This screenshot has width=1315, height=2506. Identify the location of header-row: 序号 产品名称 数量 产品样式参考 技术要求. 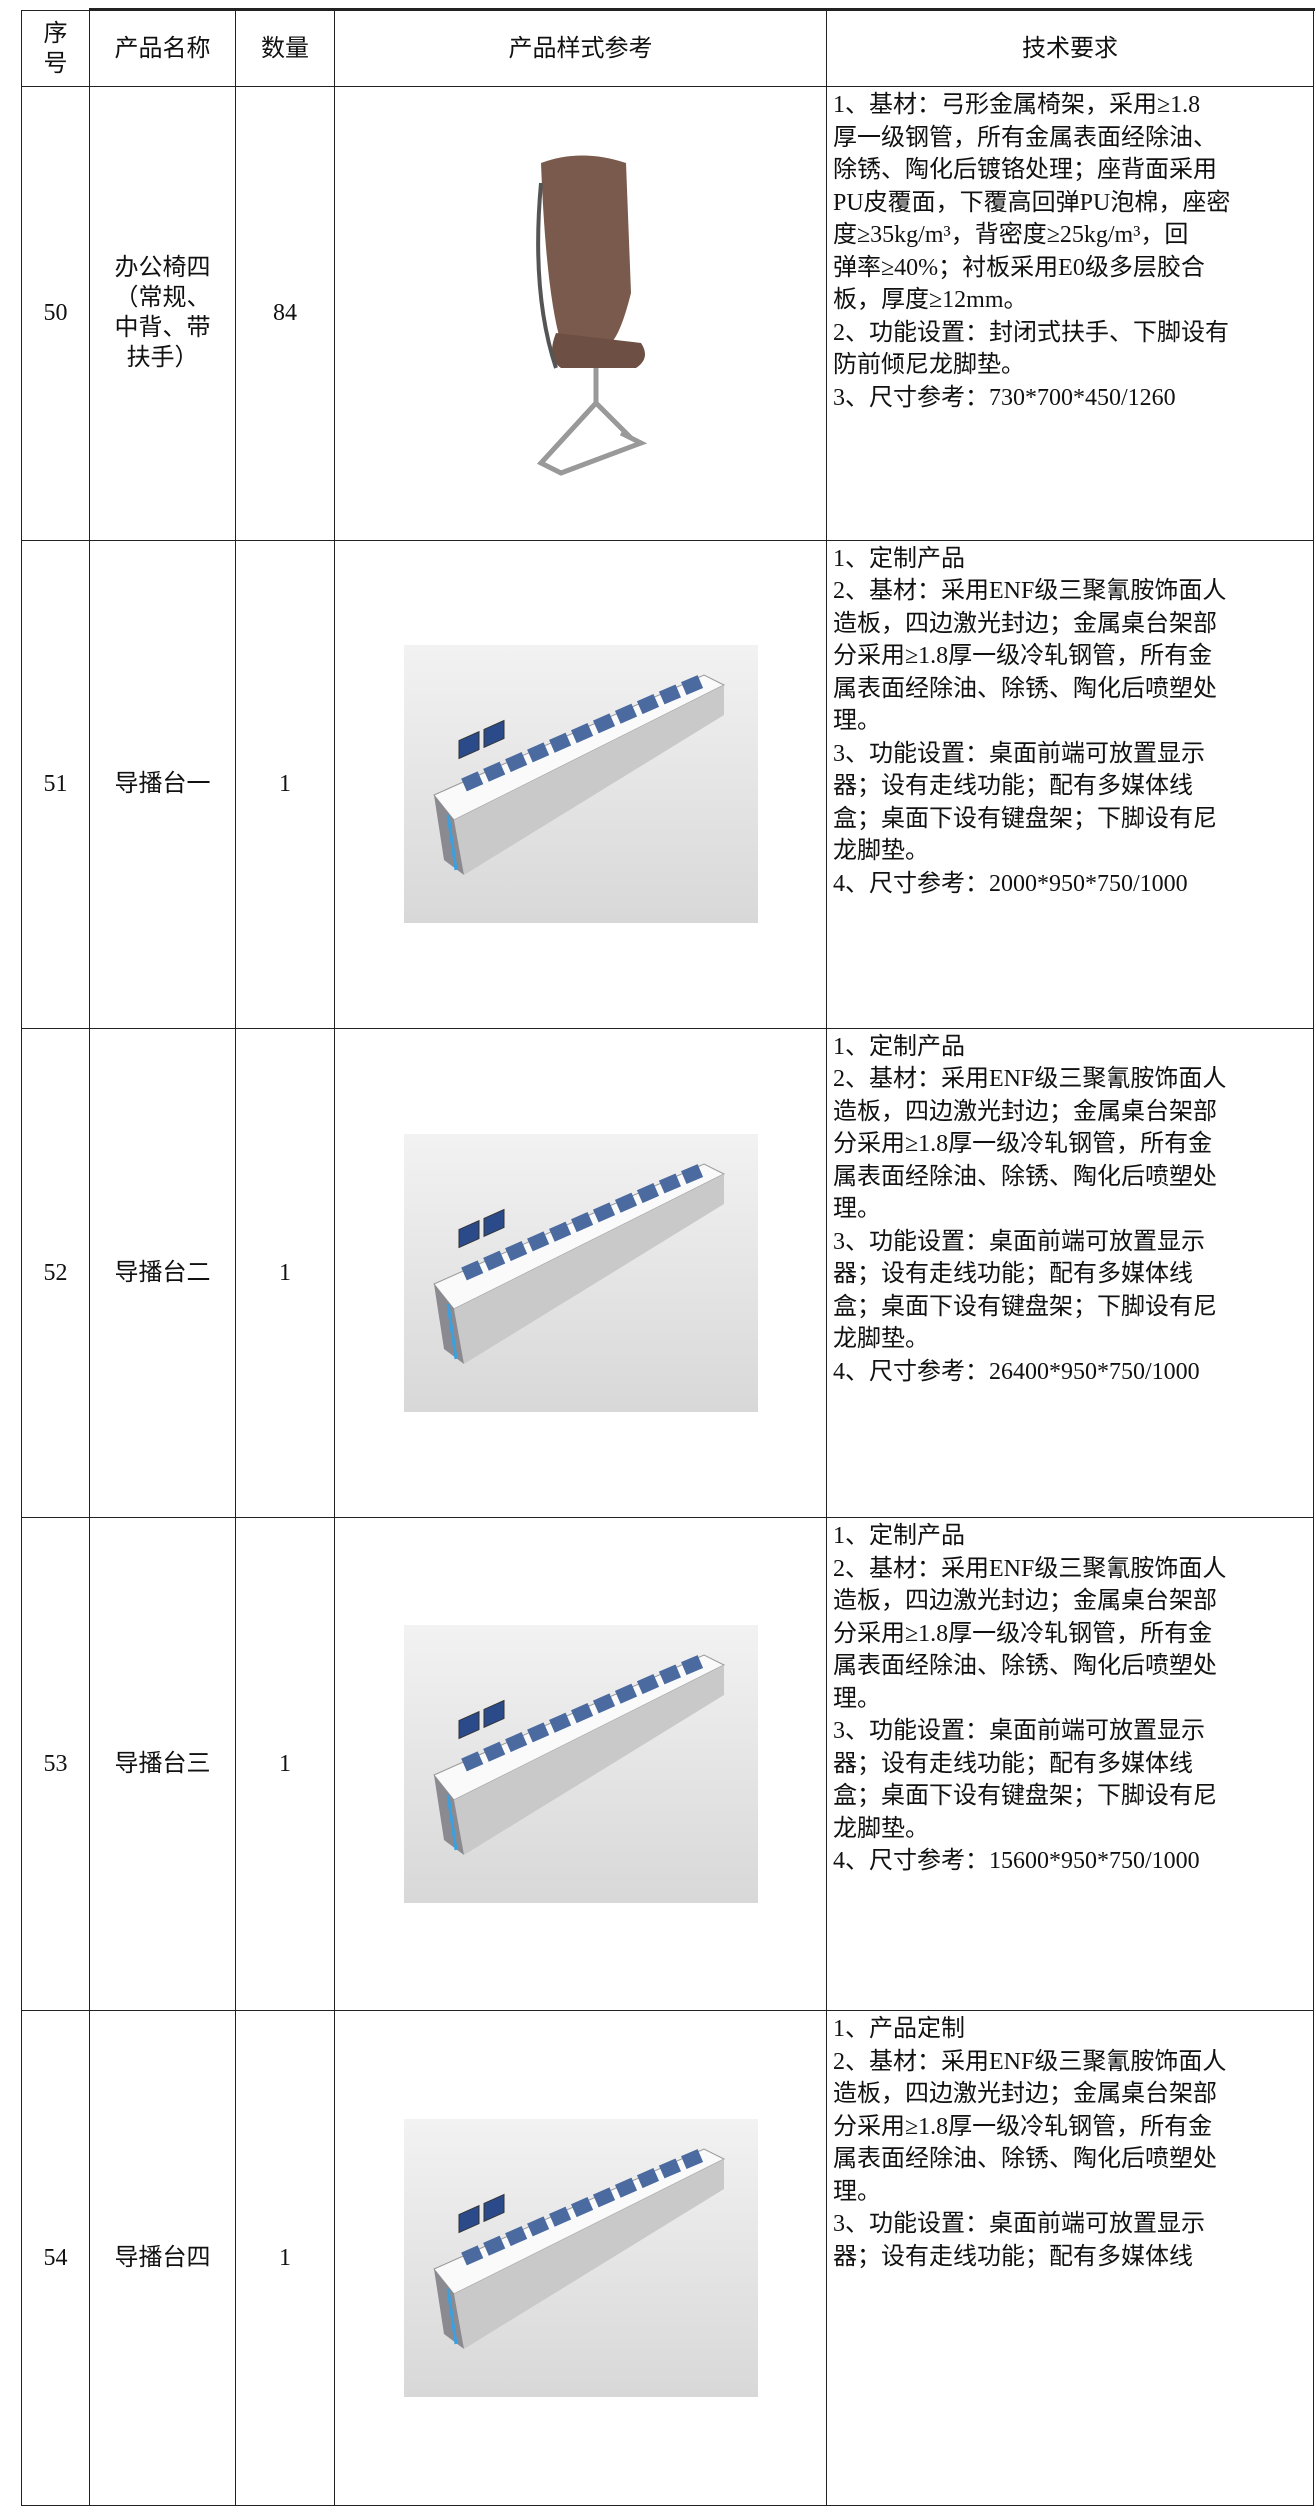
(667, 48).